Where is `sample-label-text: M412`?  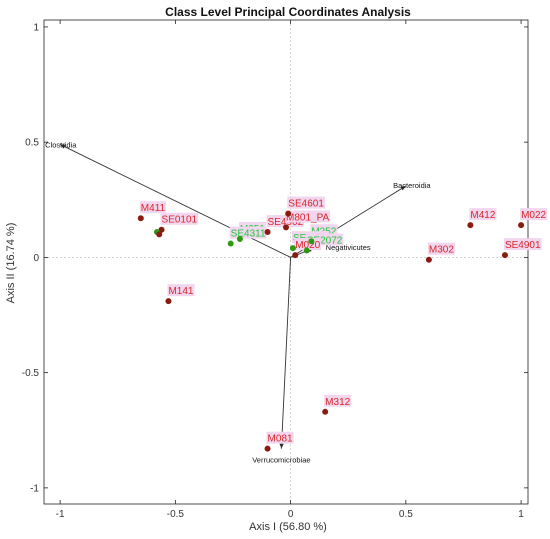
sample-label-text: M412 is located at coordinates (482, 215).